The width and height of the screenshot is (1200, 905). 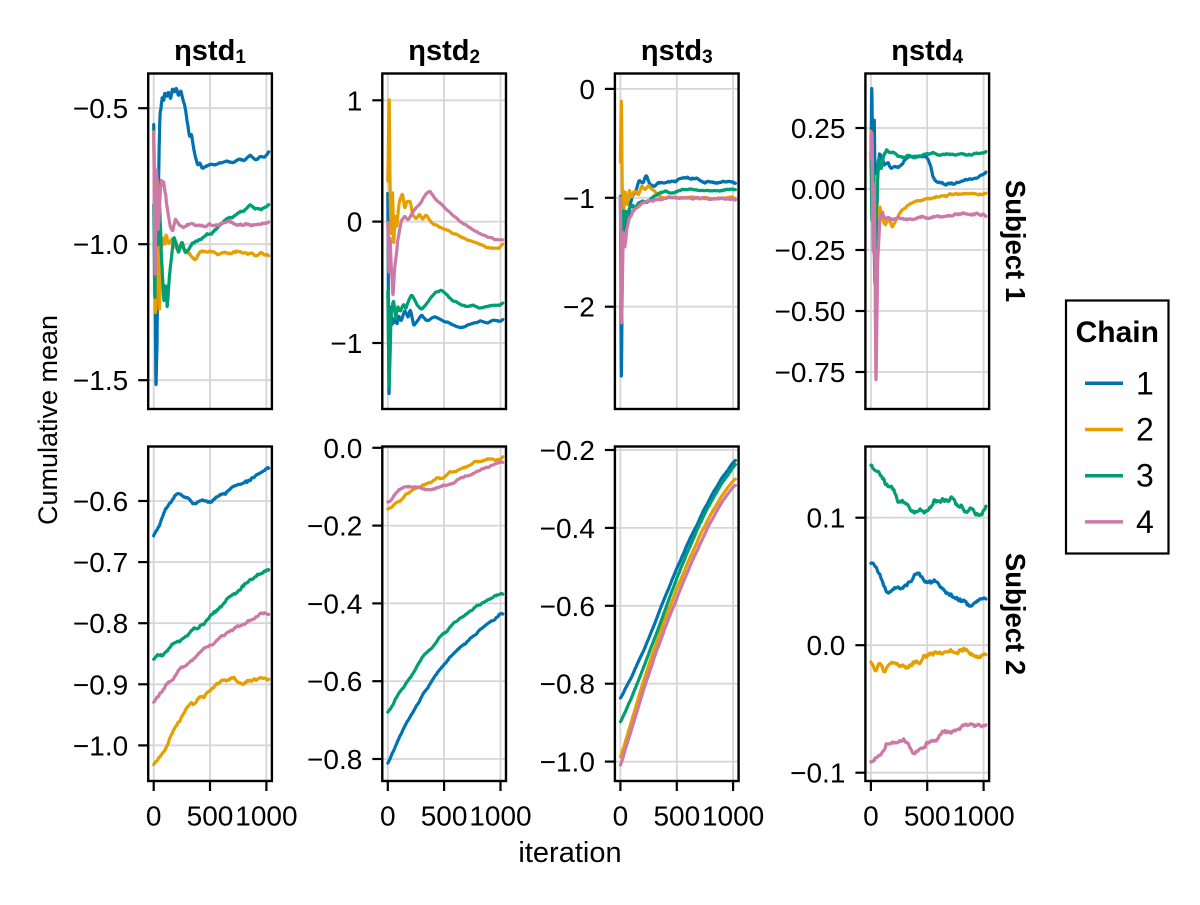 I want to click on svg-text: −0.5, so click(x=100, y=108).